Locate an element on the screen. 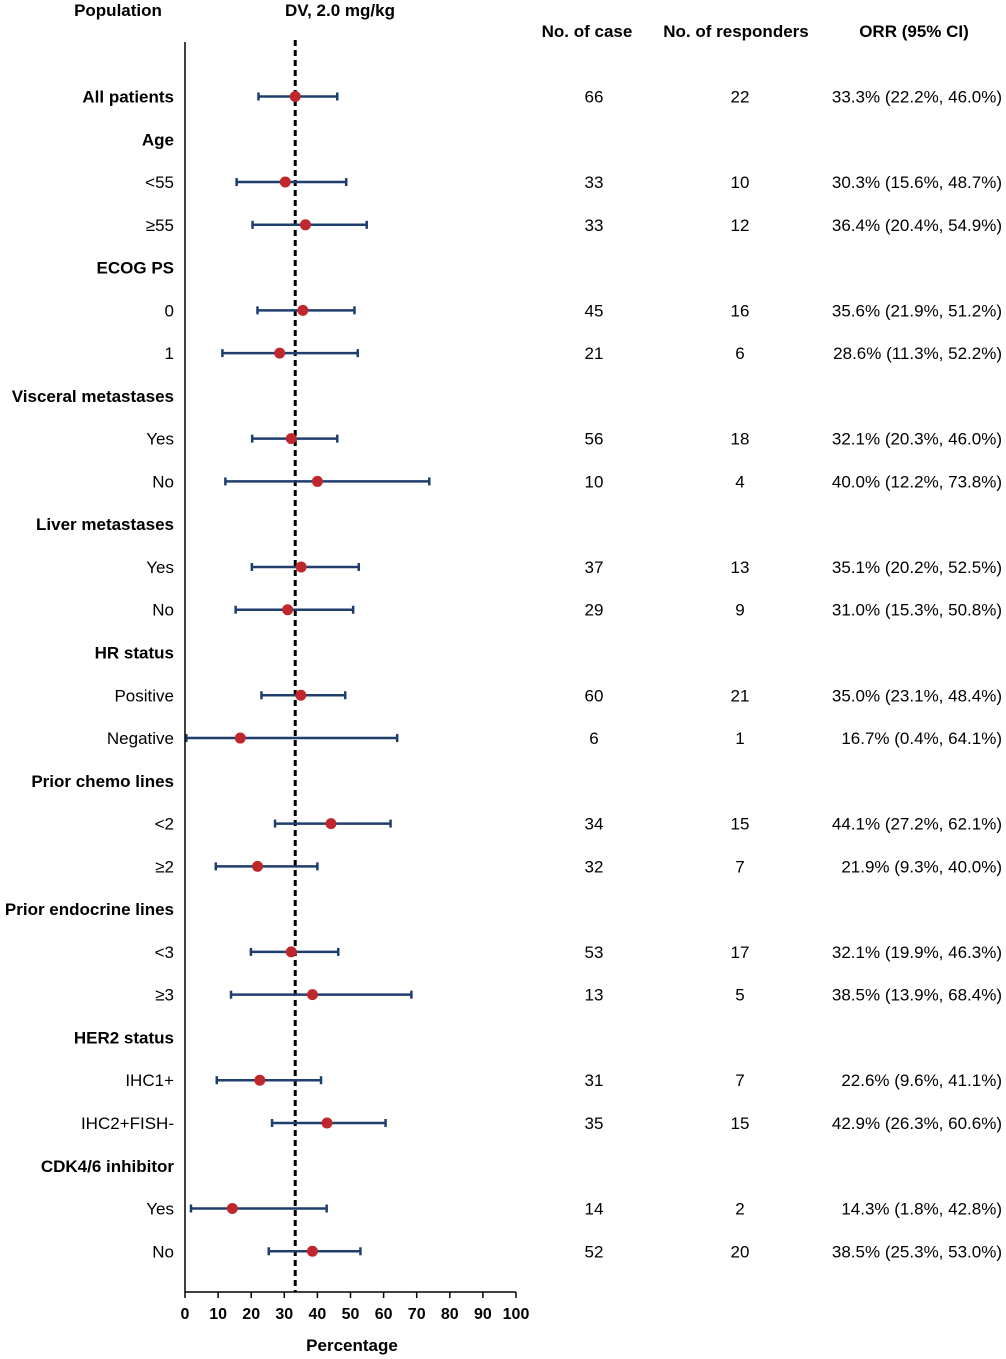 This screenshot has height=1359, width=1006. subgroup-label: ≥55 is located at coordinates (160, 225).